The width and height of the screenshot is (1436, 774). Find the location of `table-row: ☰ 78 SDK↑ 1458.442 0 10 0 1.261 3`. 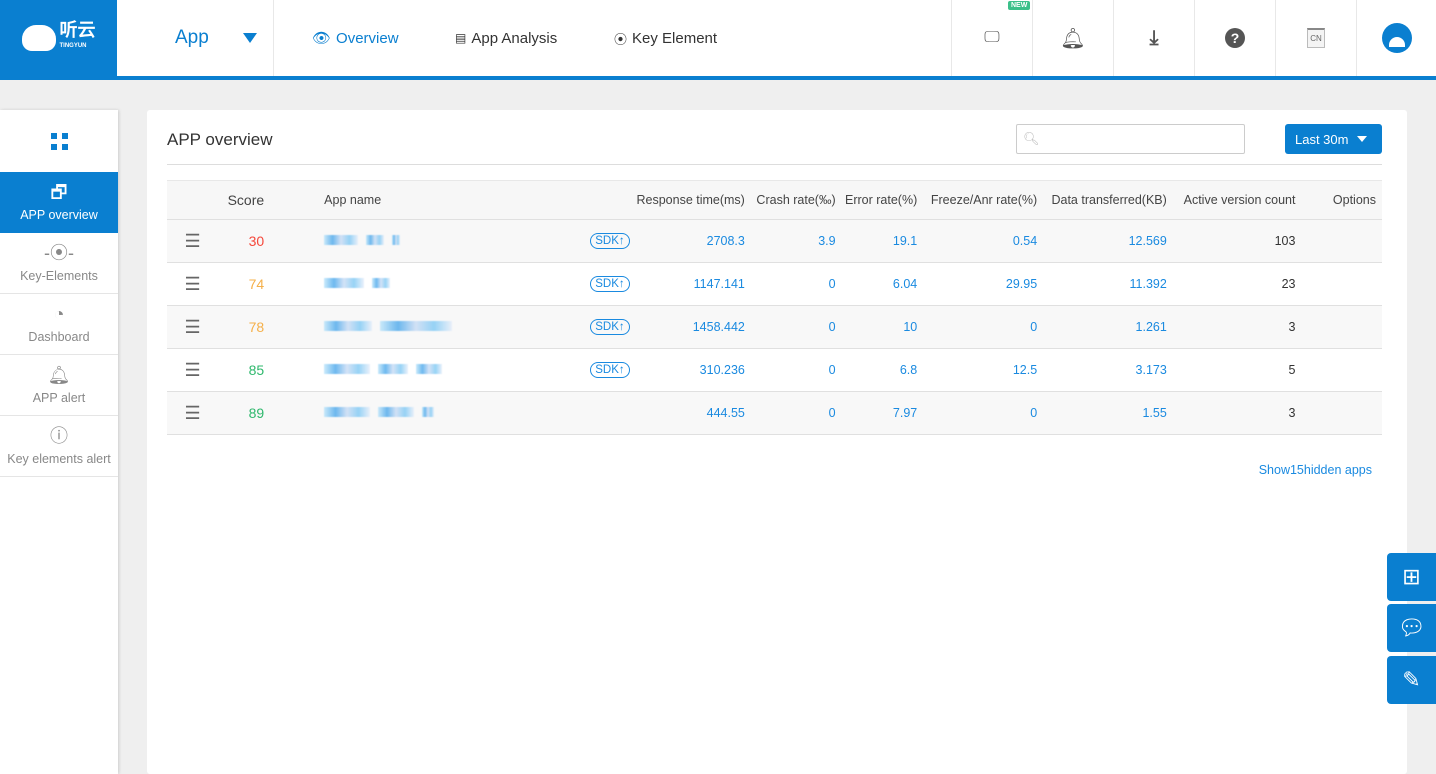

table-row: ☰ 78 SDK↑ 1458.442 0 10 0 1.261 3 is located at coordinates (774, 327).